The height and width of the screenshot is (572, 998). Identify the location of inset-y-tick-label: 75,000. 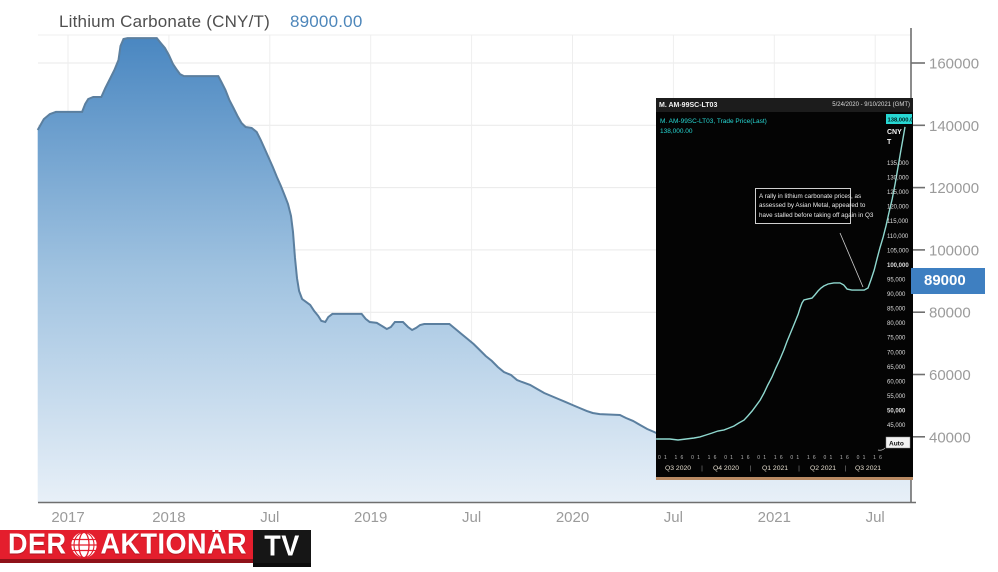
(896, 339).